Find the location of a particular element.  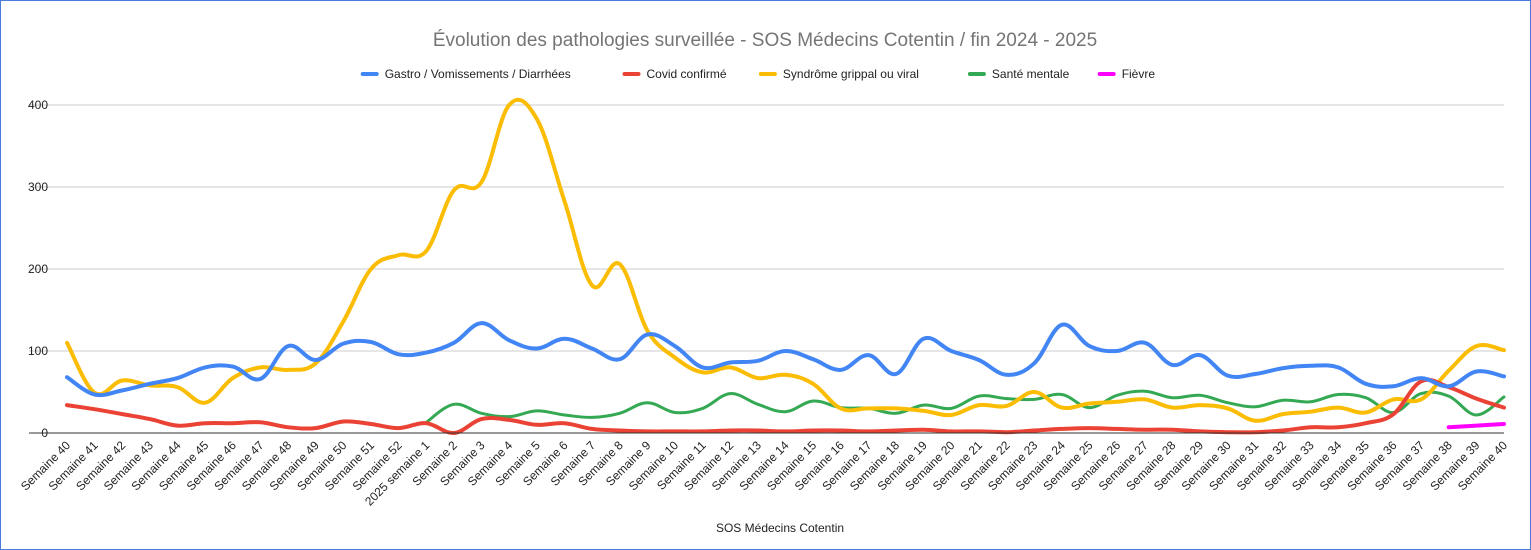

y-tick-label: 300 is located at coordinates (38, 187).